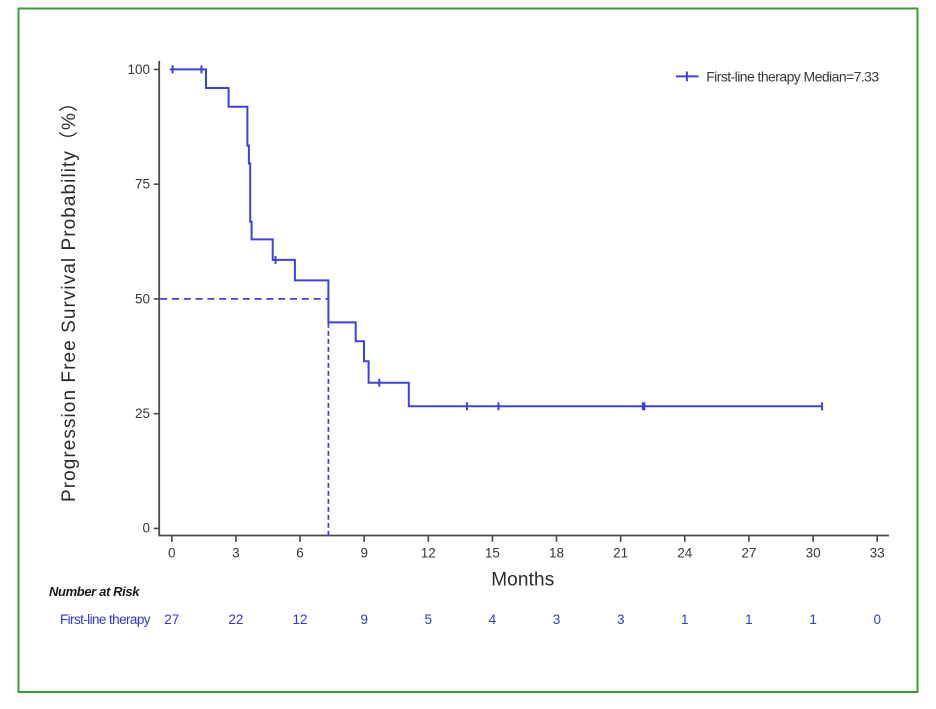 The image size is (936, 709). Describe the element at coordinates (877, 553) in the screenshot. I see `svg-text: 33` at that location.